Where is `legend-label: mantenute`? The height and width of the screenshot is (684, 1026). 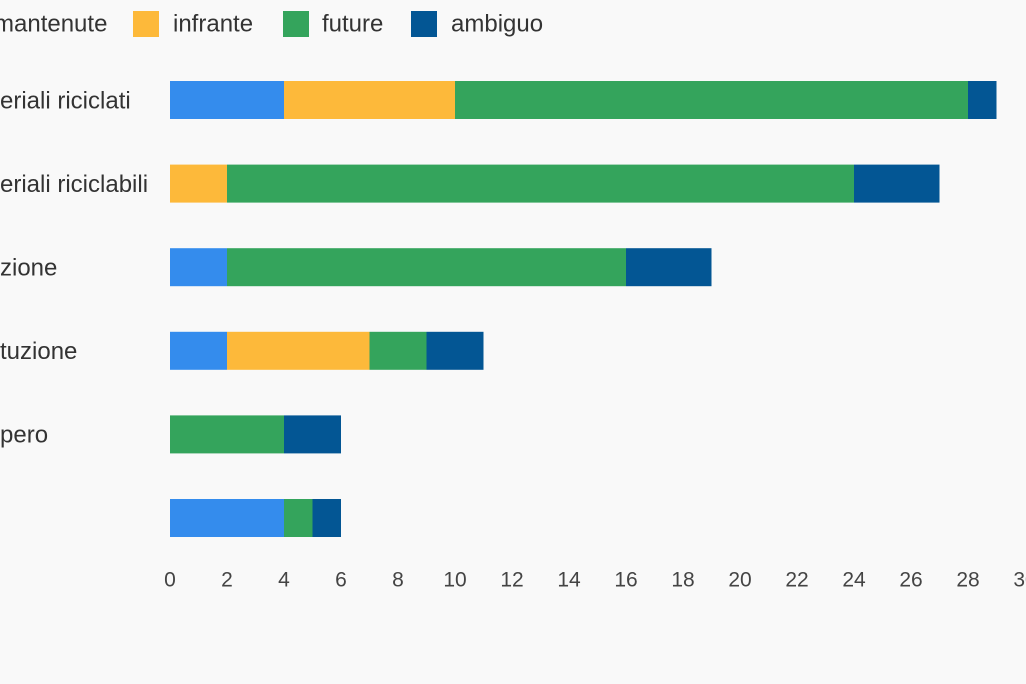 legend-label: mantenute is located at coordinates (53, 23).